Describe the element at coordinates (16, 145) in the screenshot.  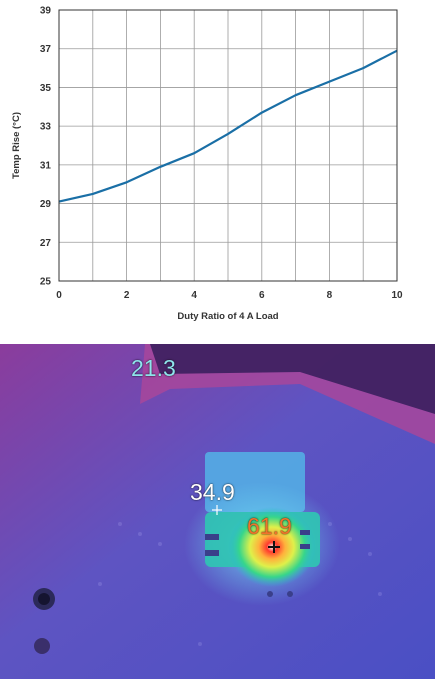
I see `y-axis-label: Temp Rise (°C)` at that location.